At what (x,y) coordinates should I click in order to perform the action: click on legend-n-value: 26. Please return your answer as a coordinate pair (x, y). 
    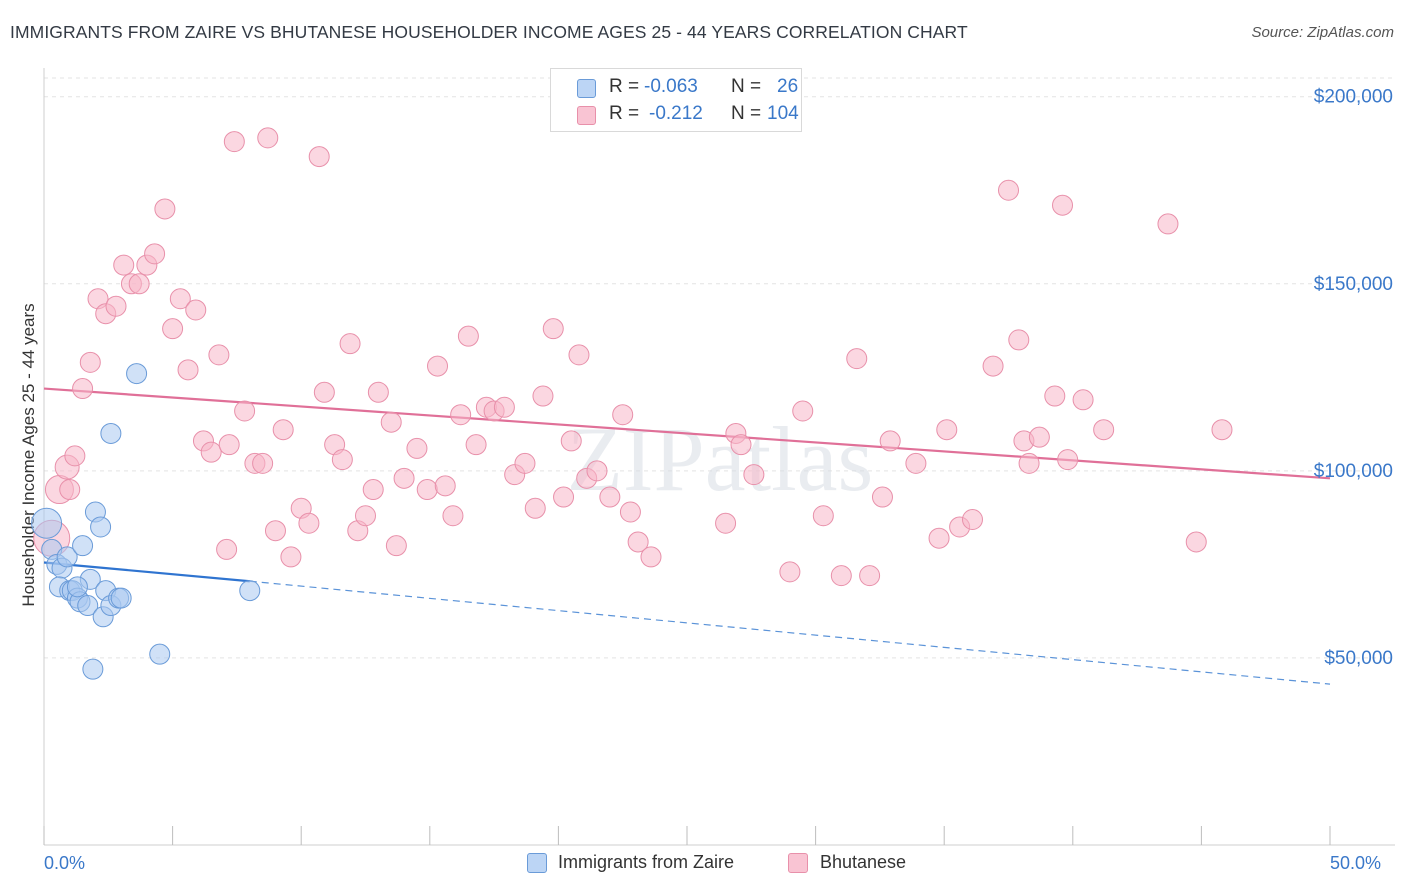
    Looking at the image, I should click on (788, 86).